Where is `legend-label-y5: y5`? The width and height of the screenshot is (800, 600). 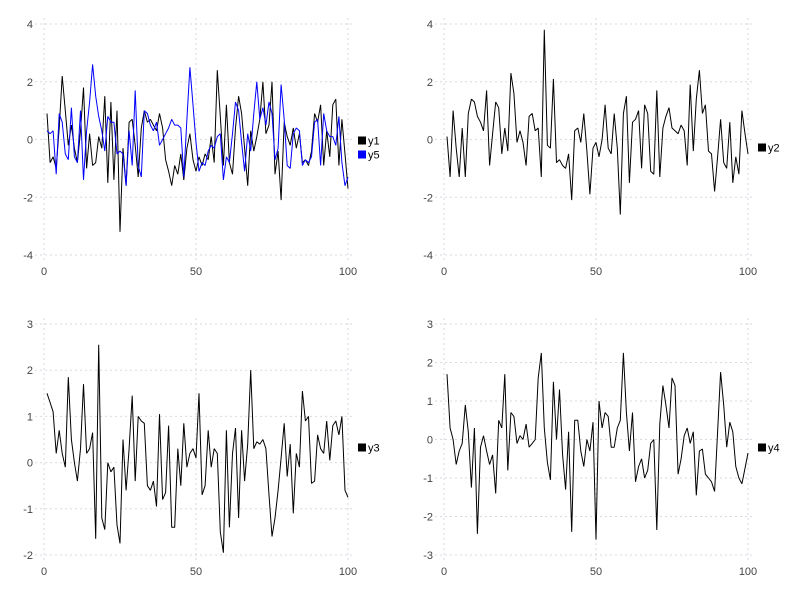
legend-label-y5: y5 is located at coordinates (374, 156).